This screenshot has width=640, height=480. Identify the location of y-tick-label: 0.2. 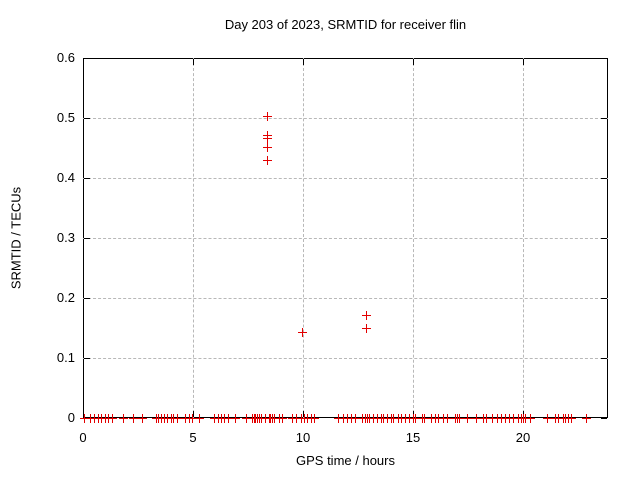
(65, 297).